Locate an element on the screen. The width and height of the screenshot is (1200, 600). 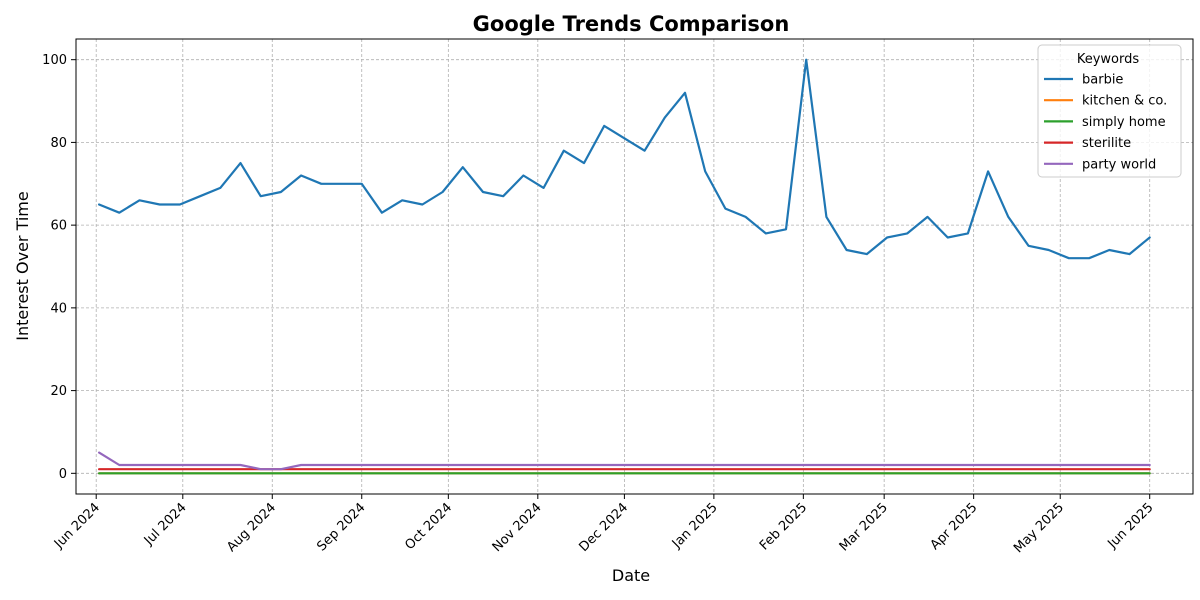
y-tick-label: 20 is located at coordinates (58, 391).